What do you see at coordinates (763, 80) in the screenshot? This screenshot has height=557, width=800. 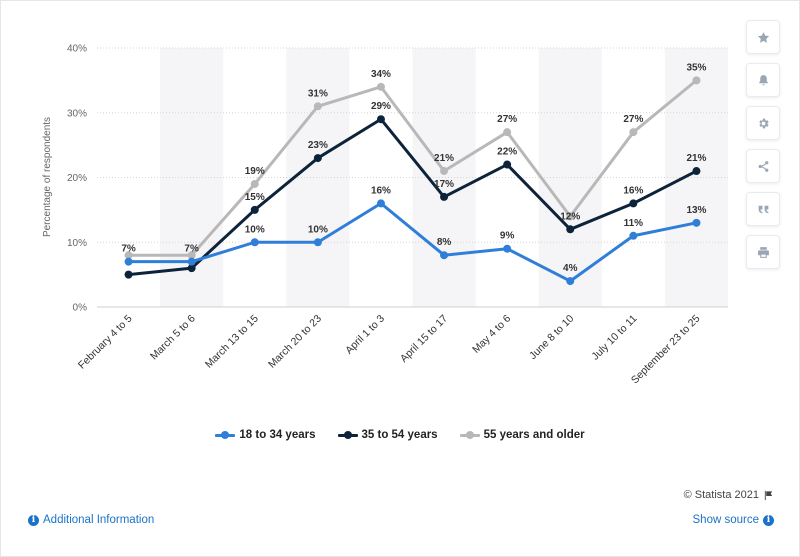 I see `notification-button` at bounding box center [763, 80].